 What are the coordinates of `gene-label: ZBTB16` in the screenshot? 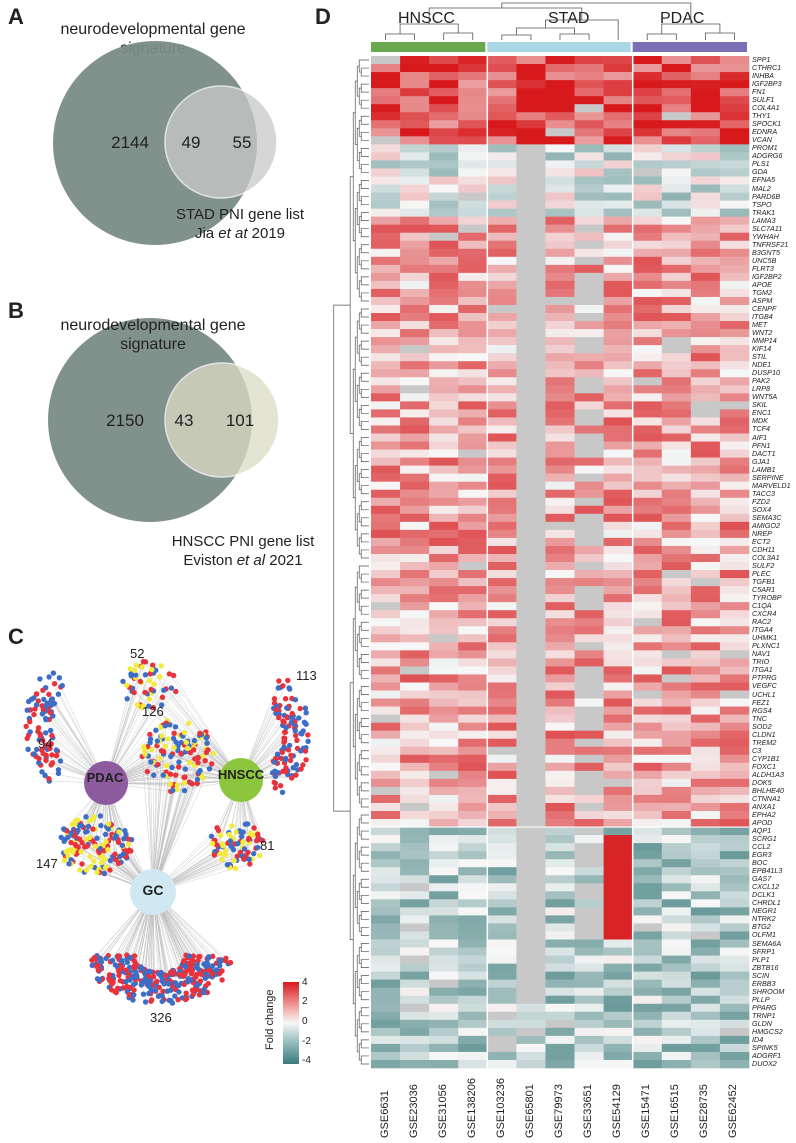 It's located at (765, 967).